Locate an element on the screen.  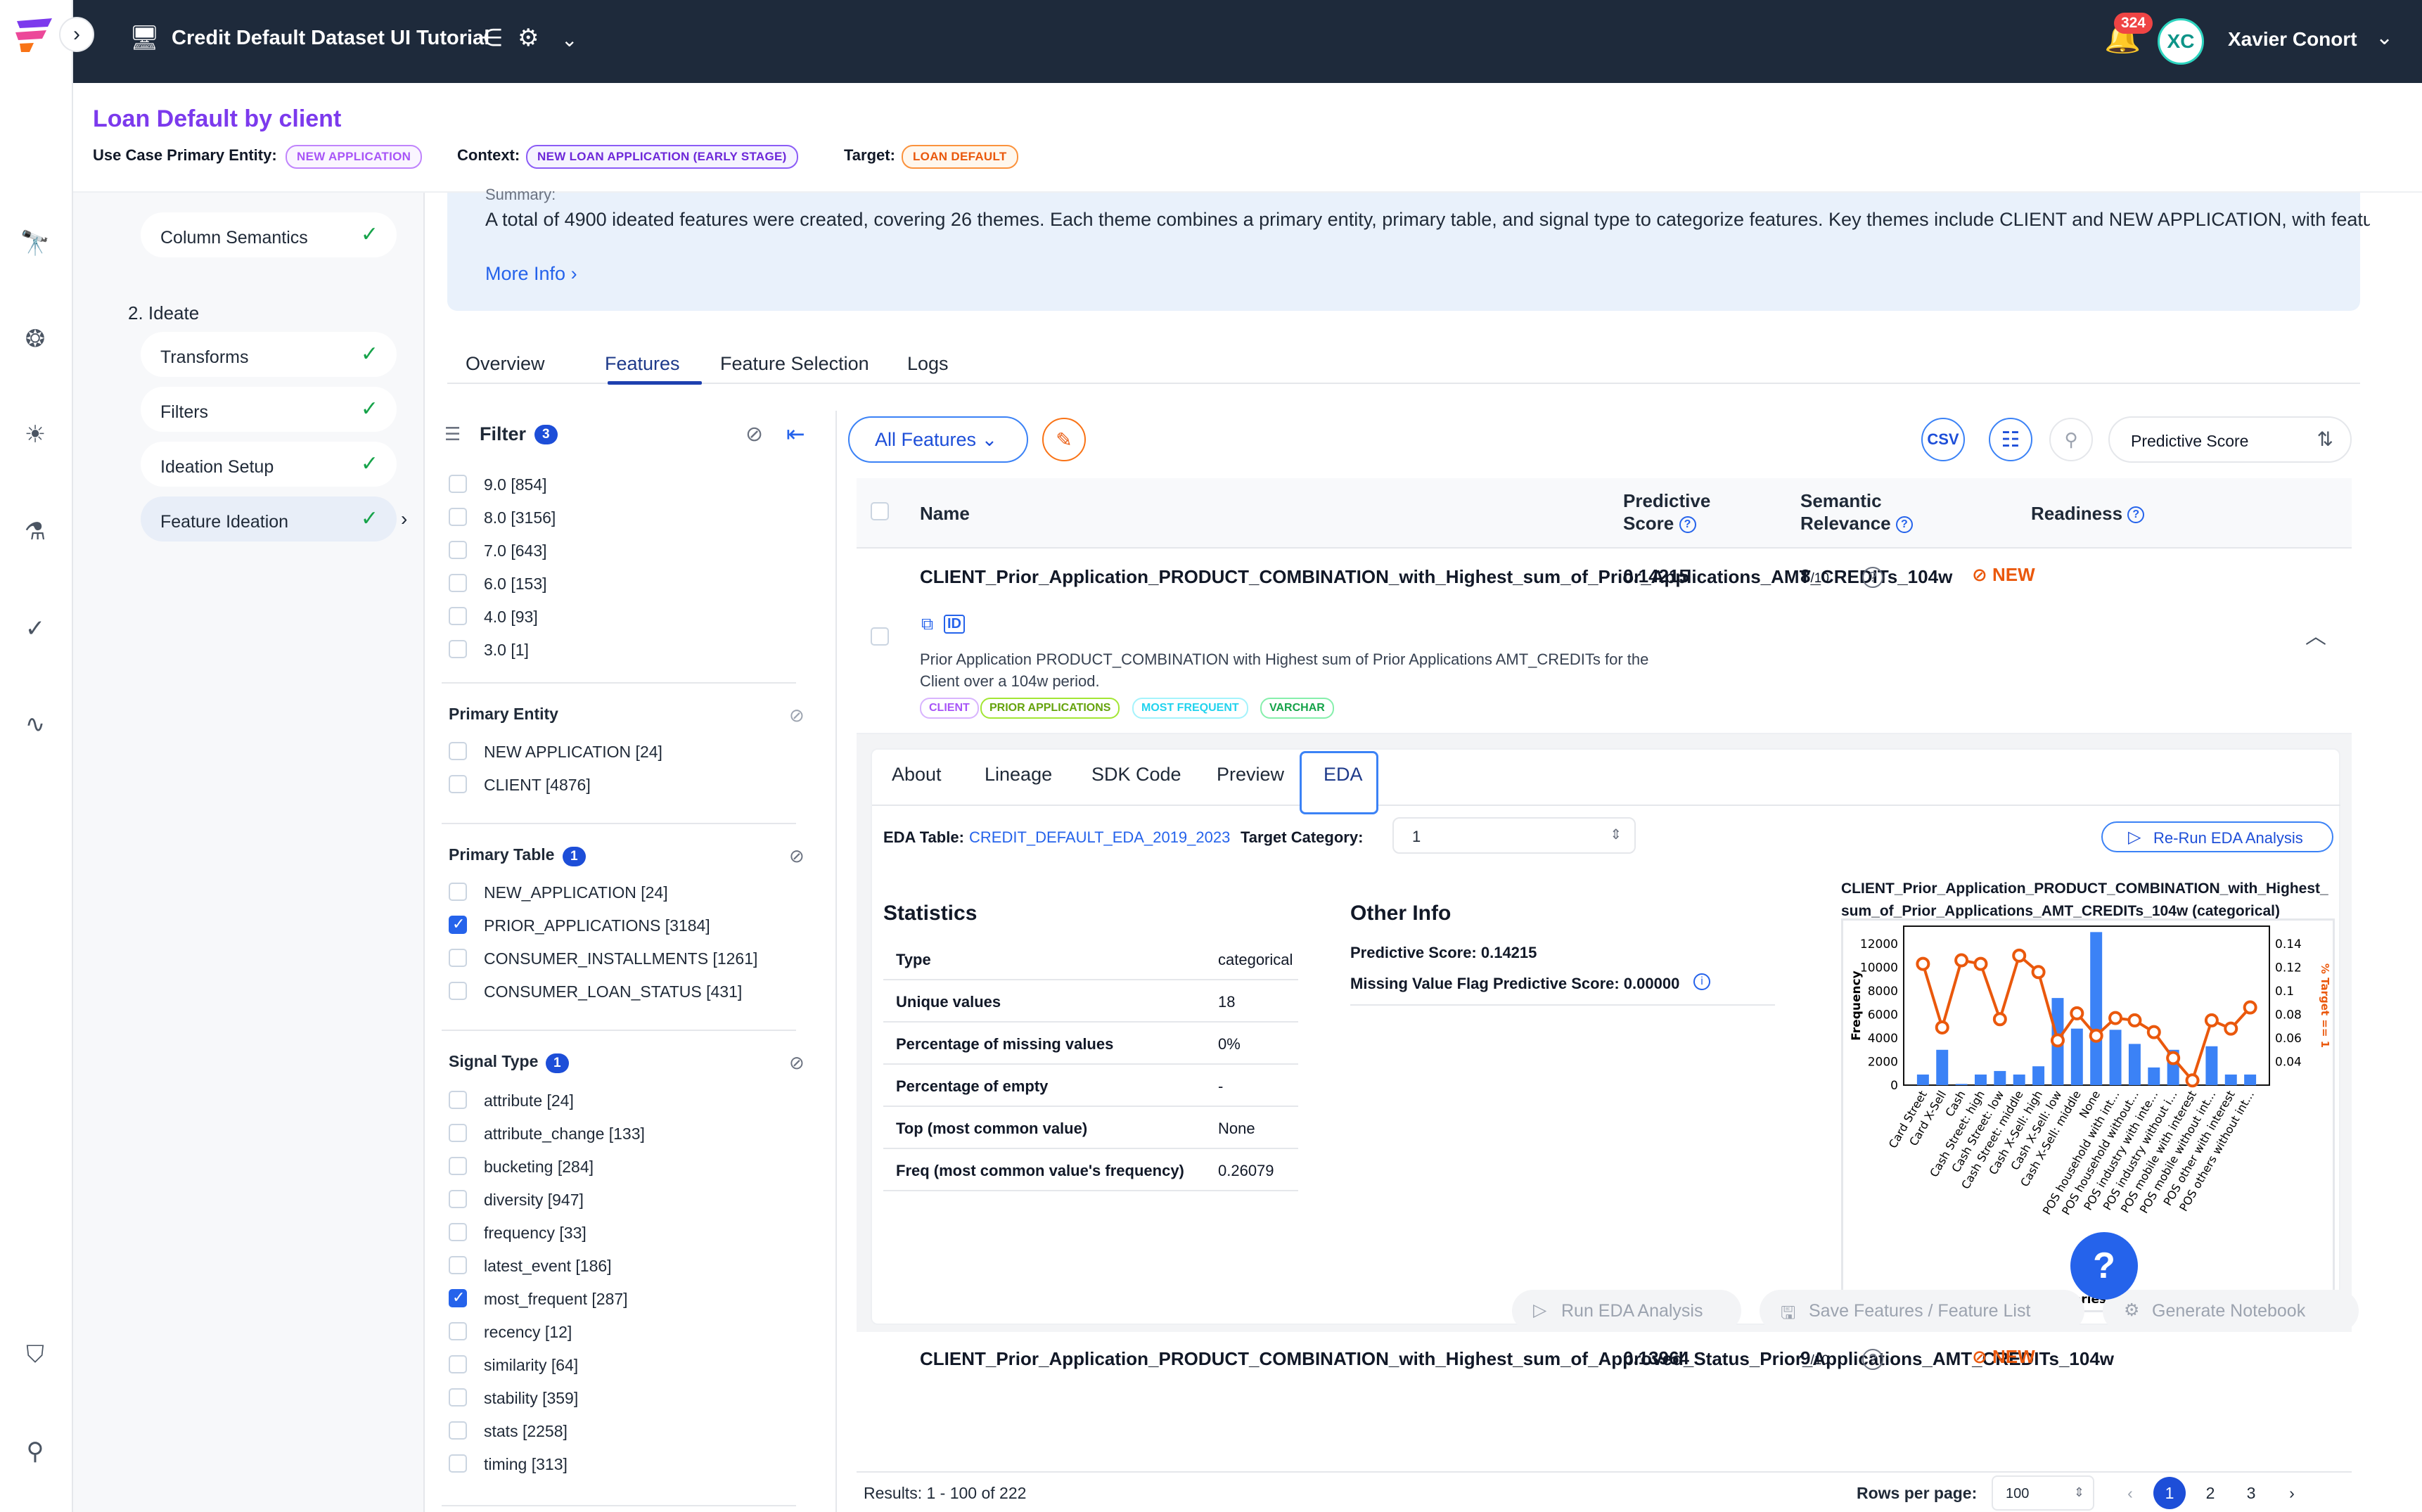
collapse-panel-icon: ⇤ is located at coordinates (795, 434).